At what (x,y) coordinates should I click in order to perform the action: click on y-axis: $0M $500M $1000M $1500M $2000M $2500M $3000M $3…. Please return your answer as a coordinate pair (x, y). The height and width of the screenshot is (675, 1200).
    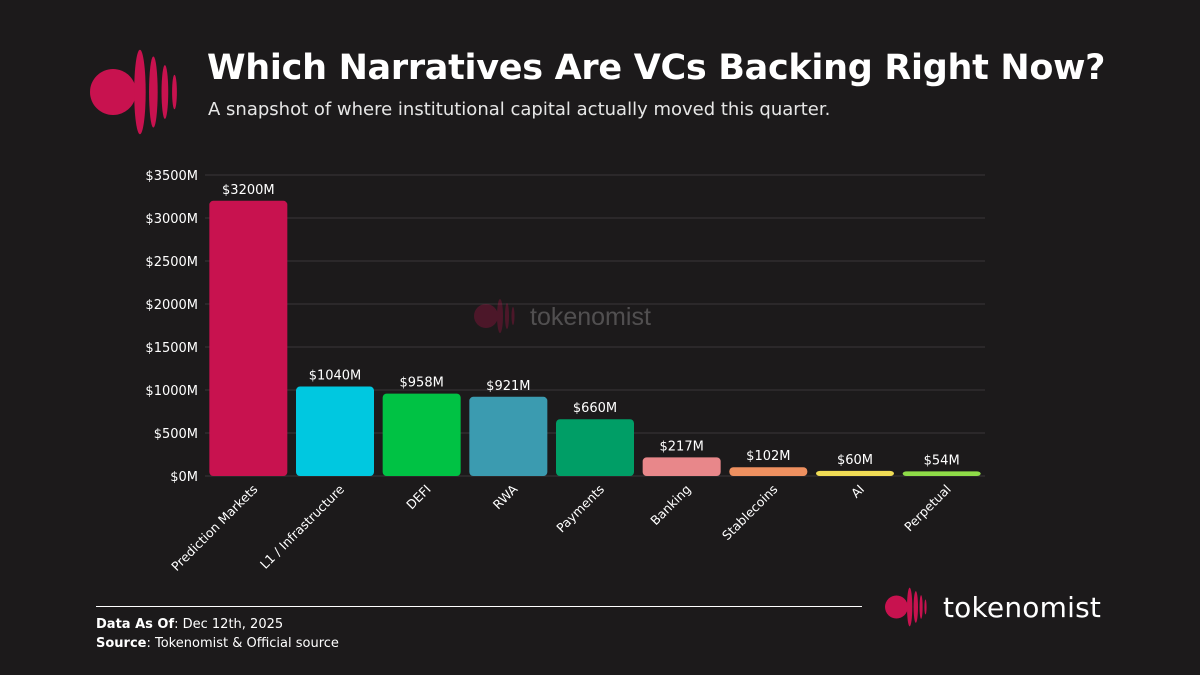
    Looking at the image, I should click on (171, 327).